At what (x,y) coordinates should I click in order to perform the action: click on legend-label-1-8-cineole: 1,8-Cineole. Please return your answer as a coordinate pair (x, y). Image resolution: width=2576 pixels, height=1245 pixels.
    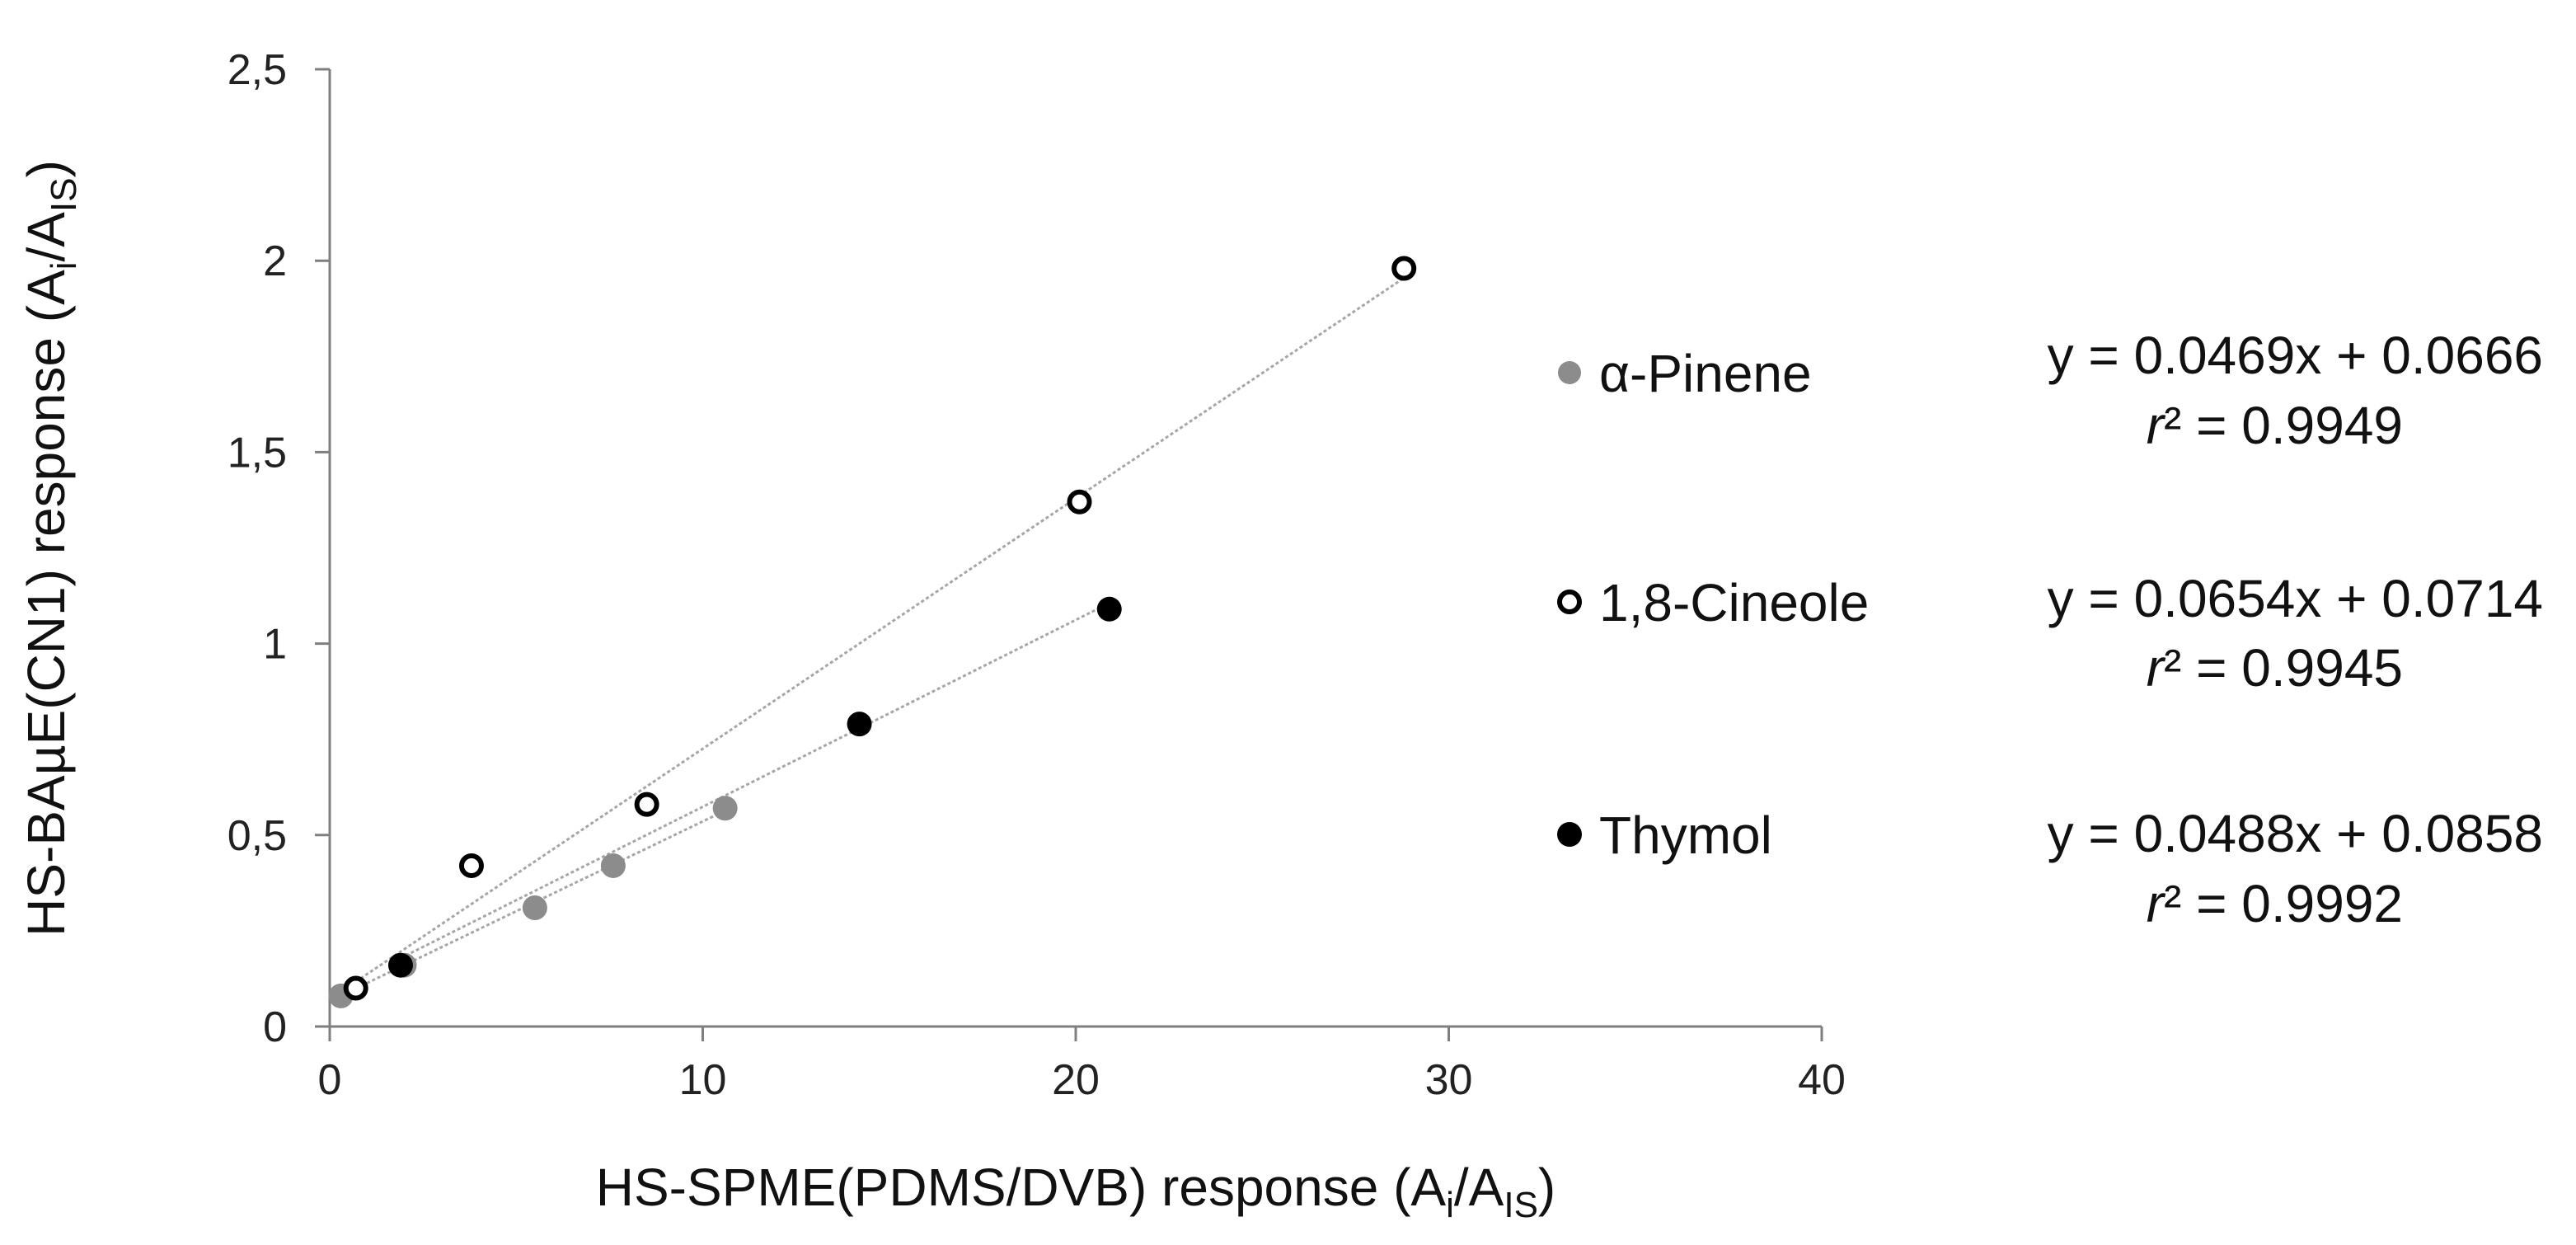
    Looking at the image, I should click on (1734, 602).